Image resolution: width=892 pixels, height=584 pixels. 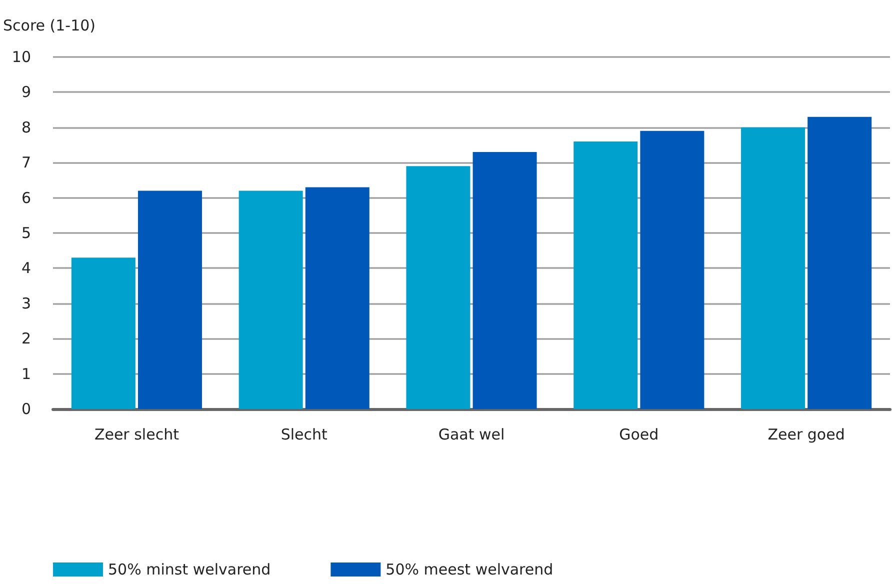 I want to click on y-tick-label: 4, so click(x=26, y=268).